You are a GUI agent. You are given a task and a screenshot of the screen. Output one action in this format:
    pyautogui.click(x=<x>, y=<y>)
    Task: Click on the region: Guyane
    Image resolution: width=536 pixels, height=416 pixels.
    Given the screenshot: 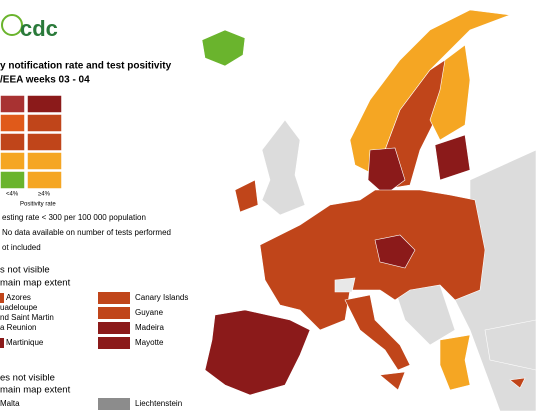 What is the action you would take?
    pyautogui.click(x=149, y=312)
    